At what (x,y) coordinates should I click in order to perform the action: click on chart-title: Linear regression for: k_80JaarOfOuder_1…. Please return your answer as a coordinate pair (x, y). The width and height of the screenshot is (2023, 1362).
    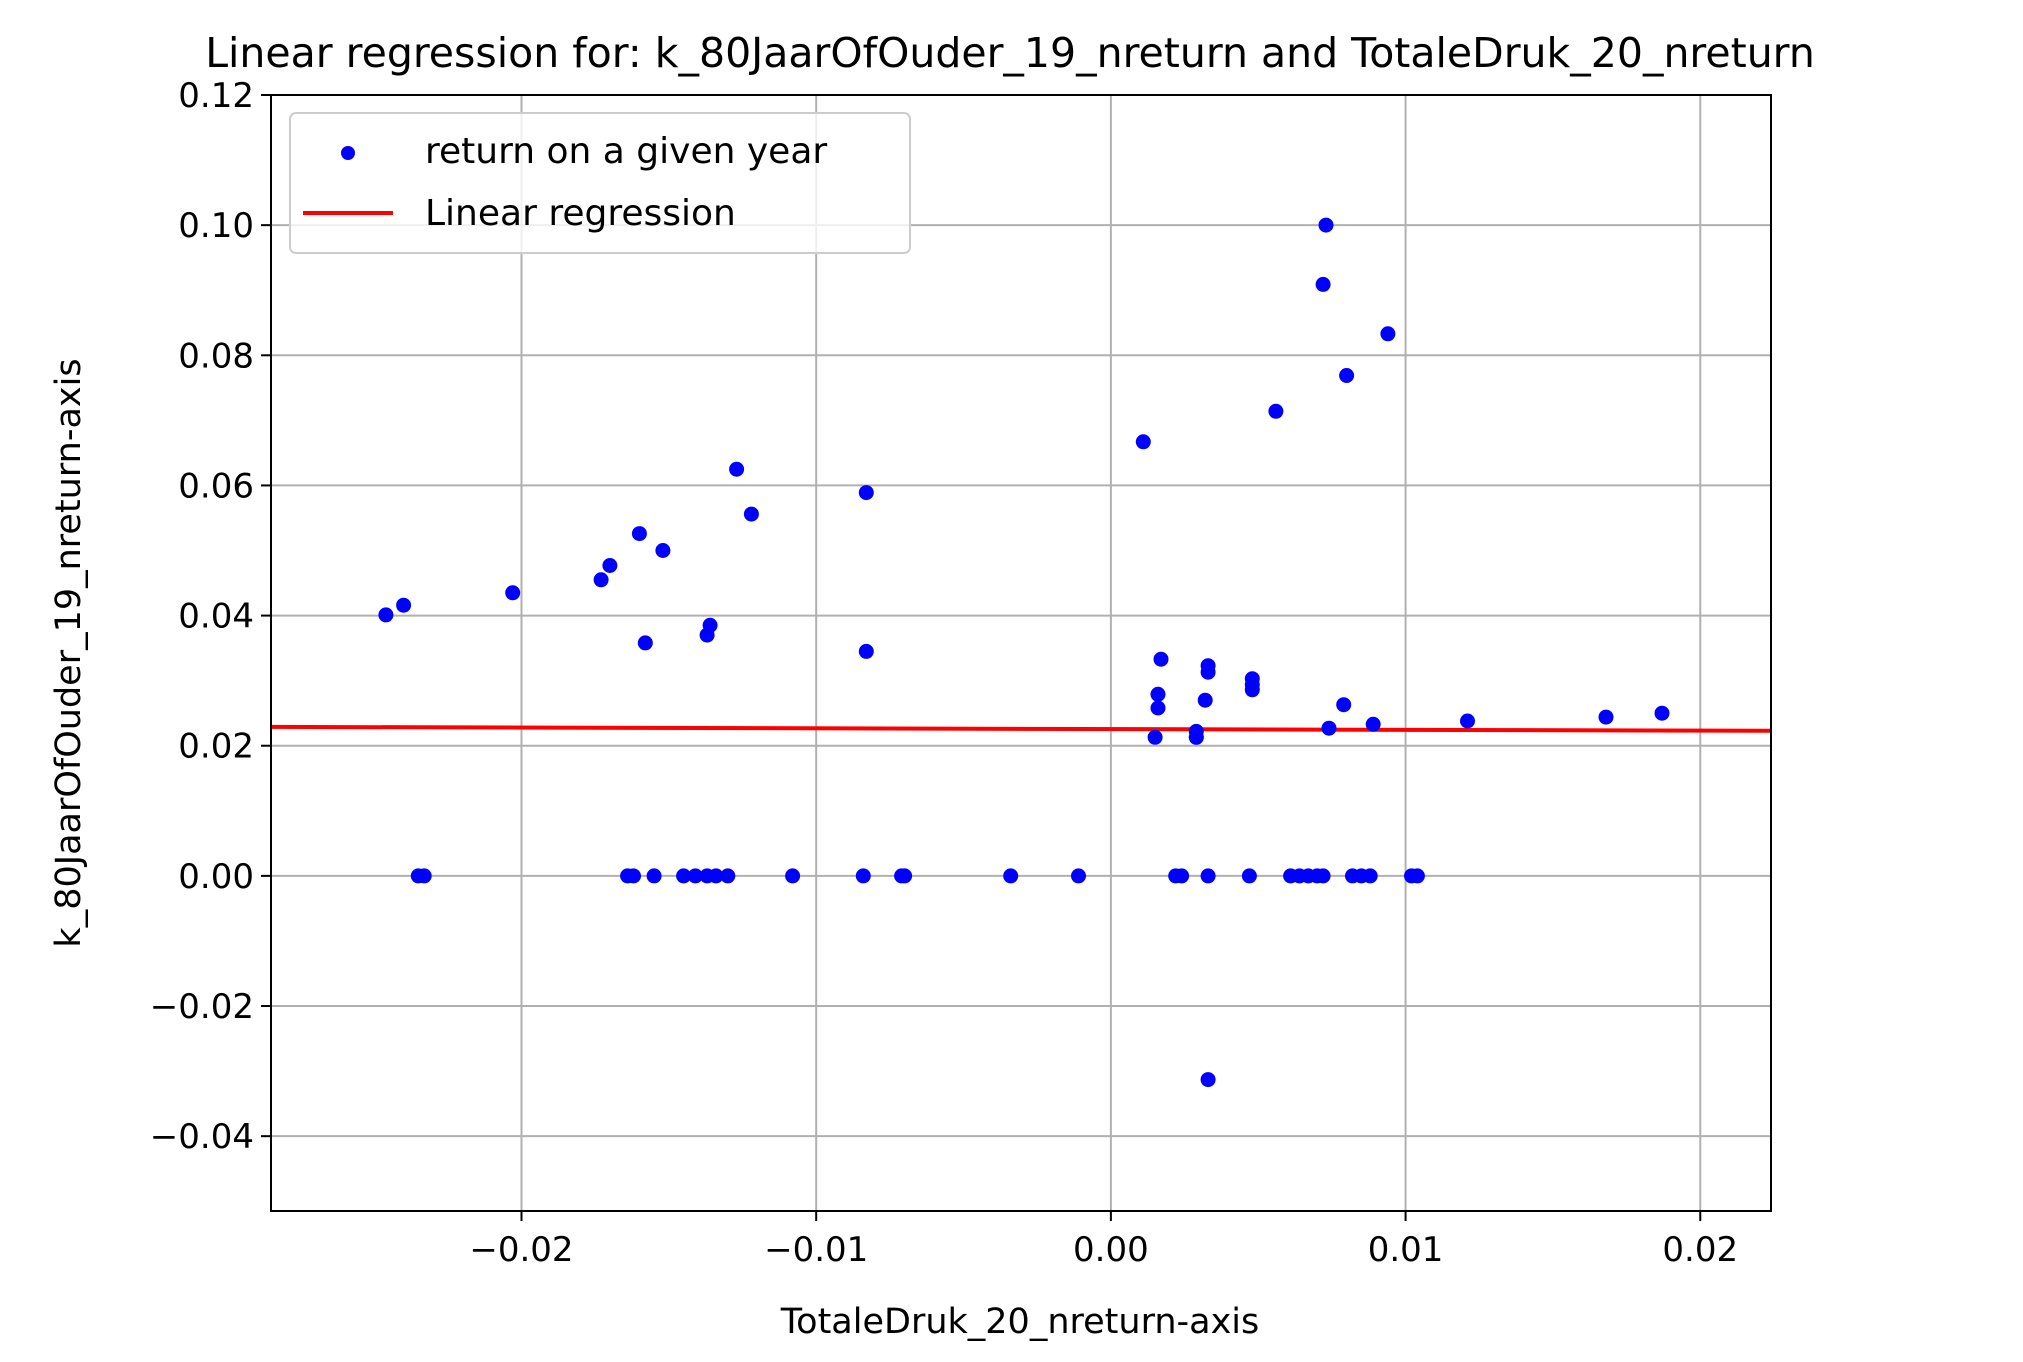
    Looking at the image, I should click on (1010, 53).